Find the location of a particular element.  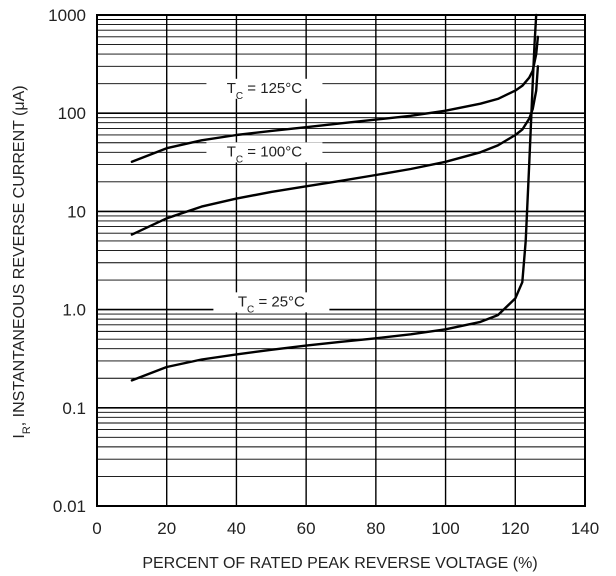

curve-label: TC = 25°C is located at coordinates (271, 304).